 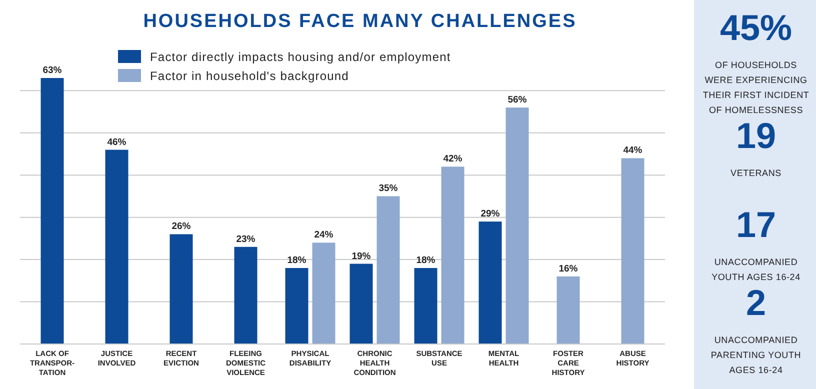 What do you see at coordinates (756, 269) in the screenshot?
I see `text: UNACCOMPANIED YOUTH AGES 16-24` at bounding box center [756, 269].